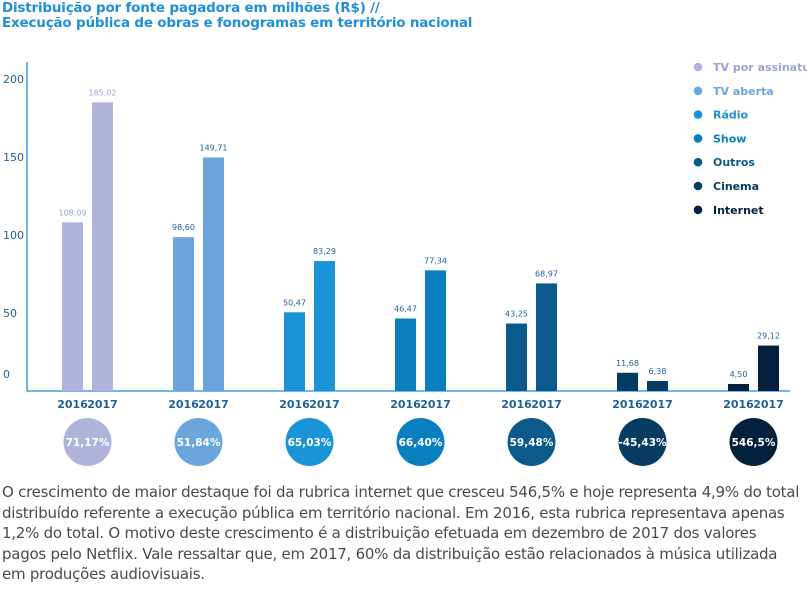  I want to click on growth-label-4: 59,48%, so click(532, 443).